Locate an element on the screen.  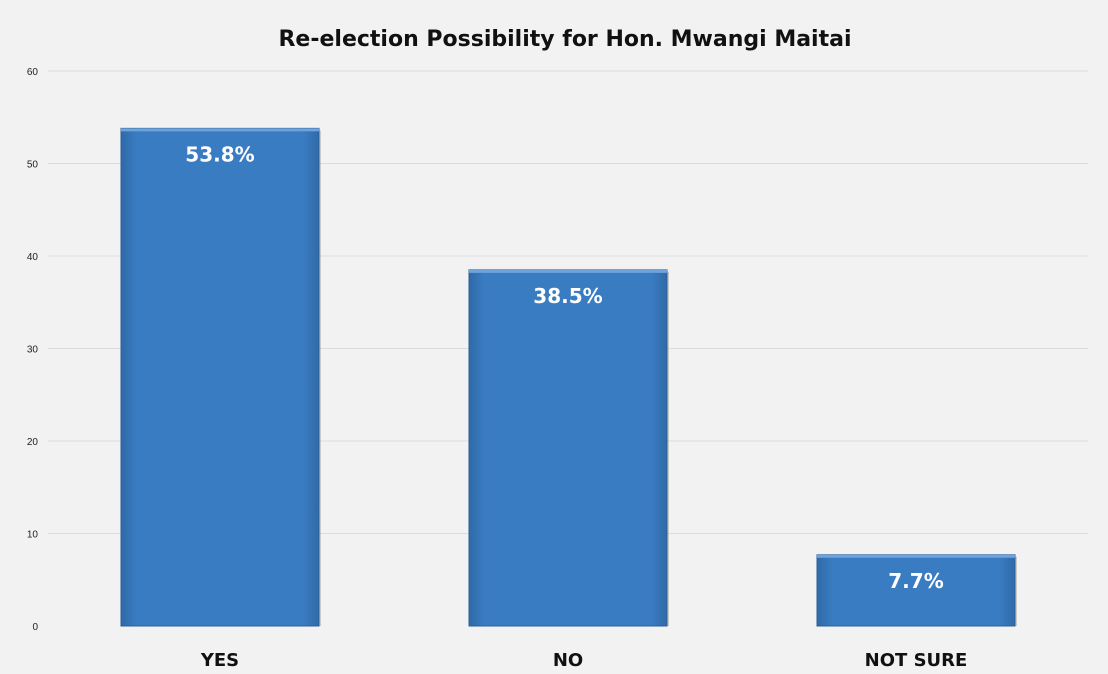
y-tick-label: 0 is located at coordinates (35, 627).